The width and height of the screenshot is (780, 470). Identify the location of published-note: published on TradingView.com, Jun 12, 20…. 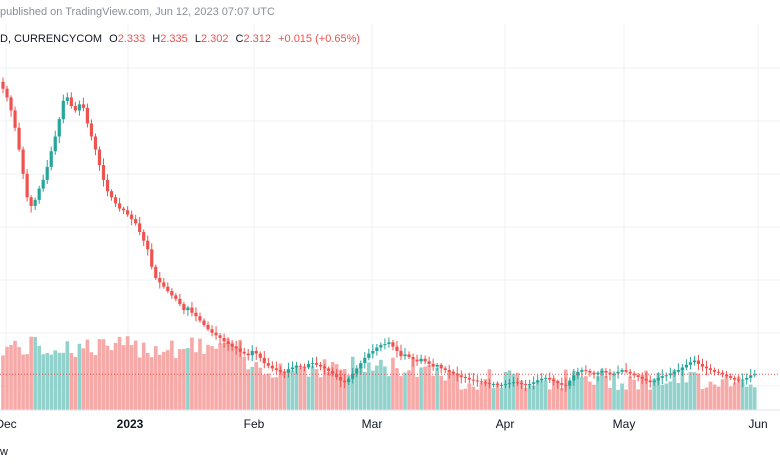
(137, 12).